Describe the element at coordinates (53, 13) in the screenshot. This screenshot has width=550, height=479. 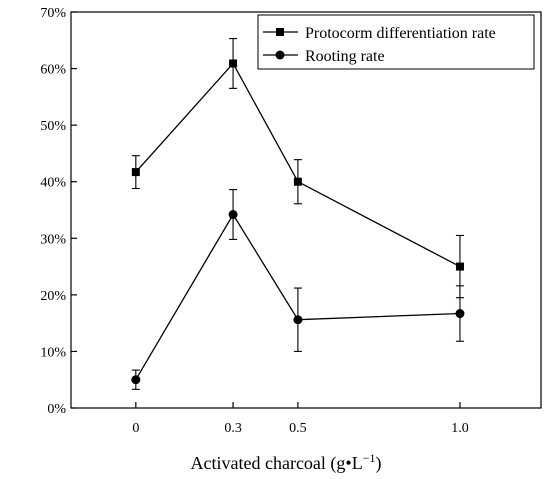
I see `y-tick-label: 70%` at that location.